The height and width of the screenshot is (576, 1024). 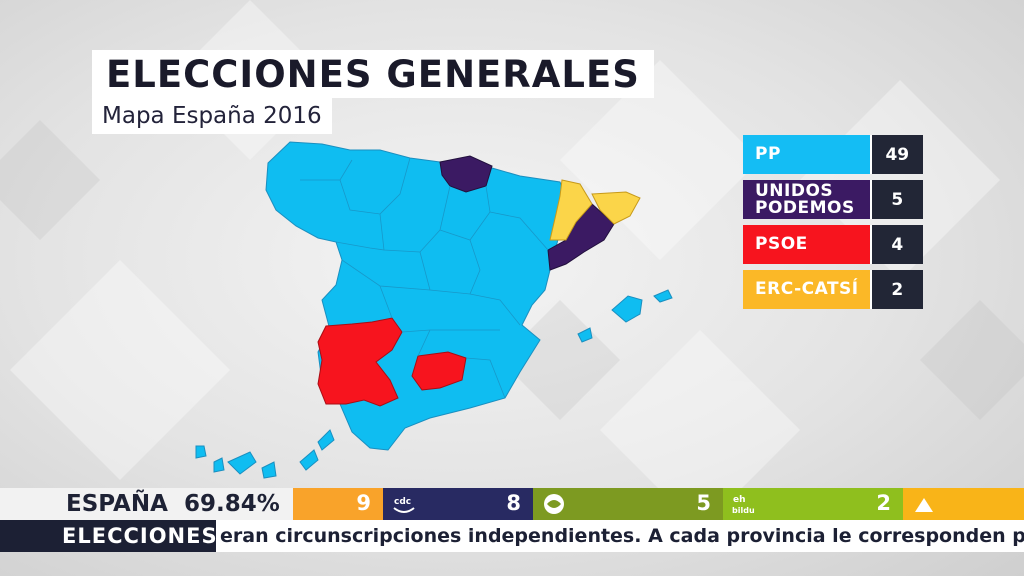 I want to click on cdc-logo-icon: cdc, so click(x=404, y=505).